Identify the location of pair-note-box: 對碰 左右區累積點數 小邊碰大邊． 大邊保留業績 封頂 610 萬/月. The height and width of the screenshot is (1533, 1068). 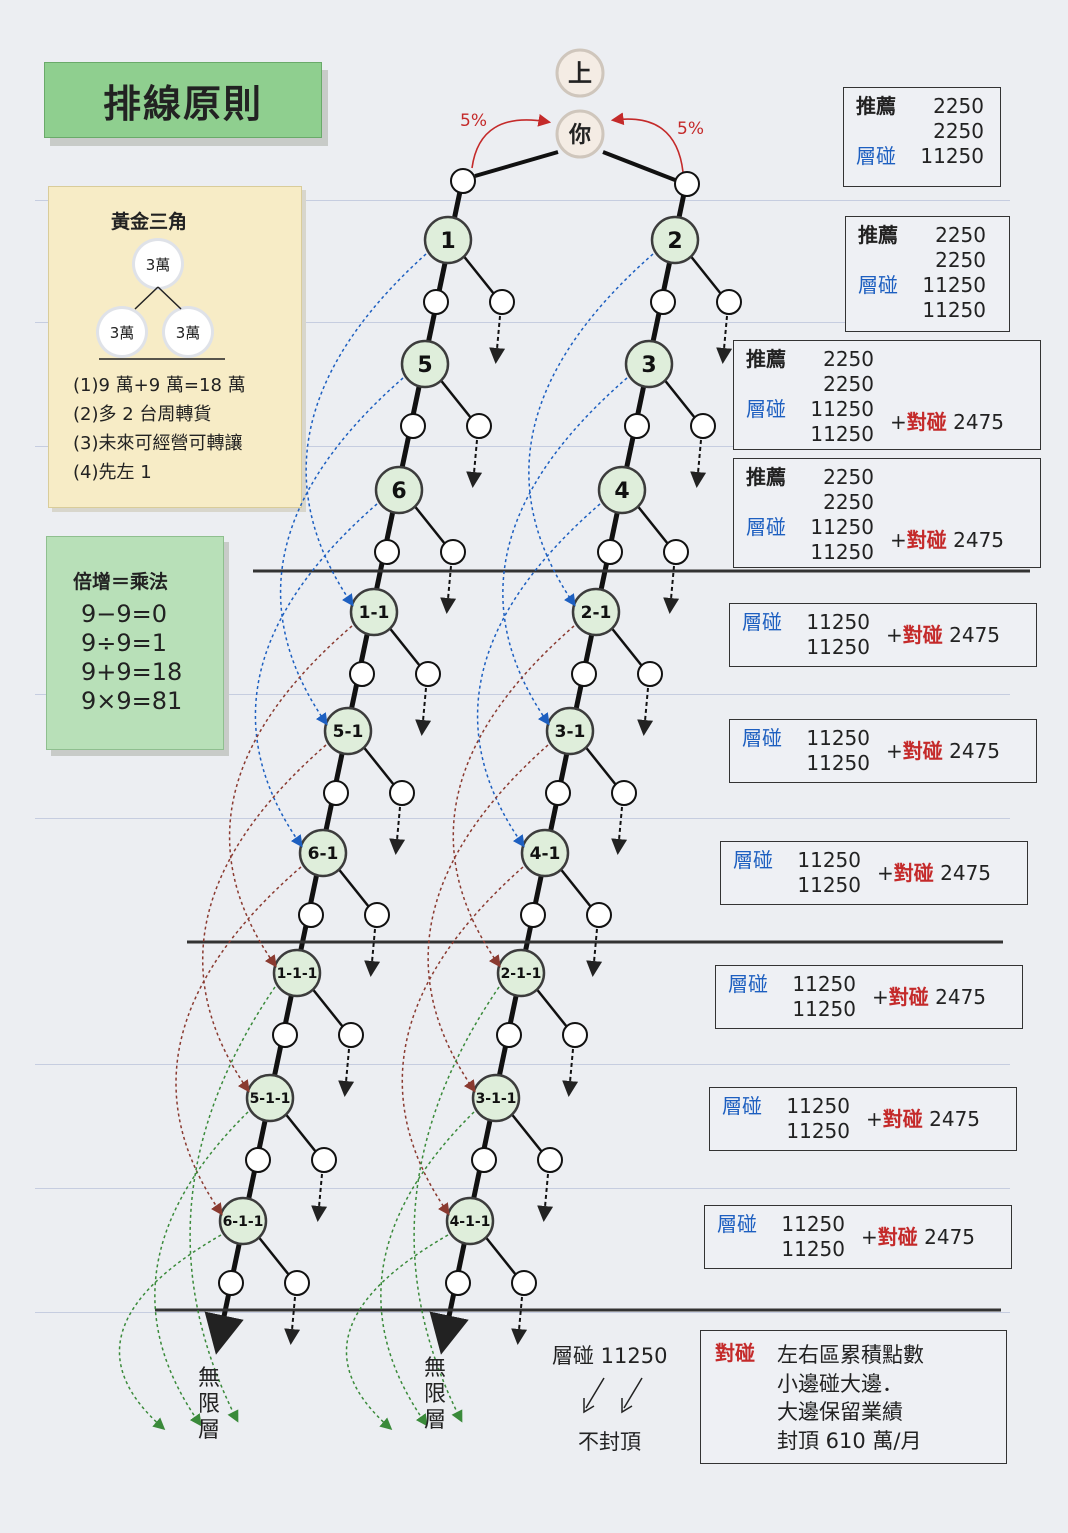
(853, 1397).